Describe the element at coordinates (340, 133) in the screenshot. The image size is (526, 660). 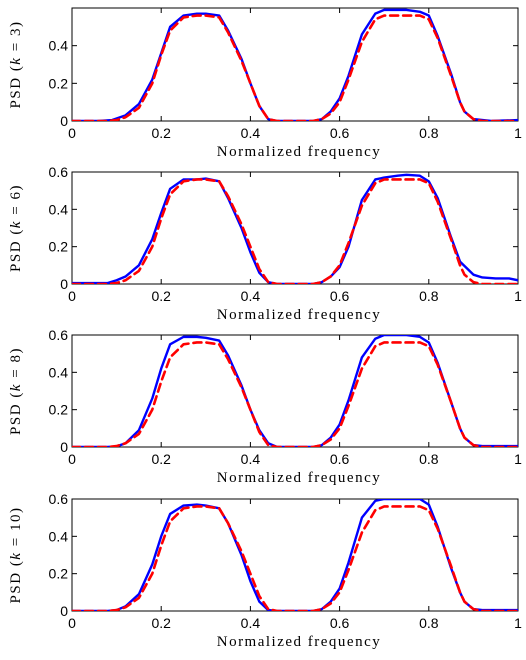
I see `panel-1-xtick-label: 0.6` at that location.